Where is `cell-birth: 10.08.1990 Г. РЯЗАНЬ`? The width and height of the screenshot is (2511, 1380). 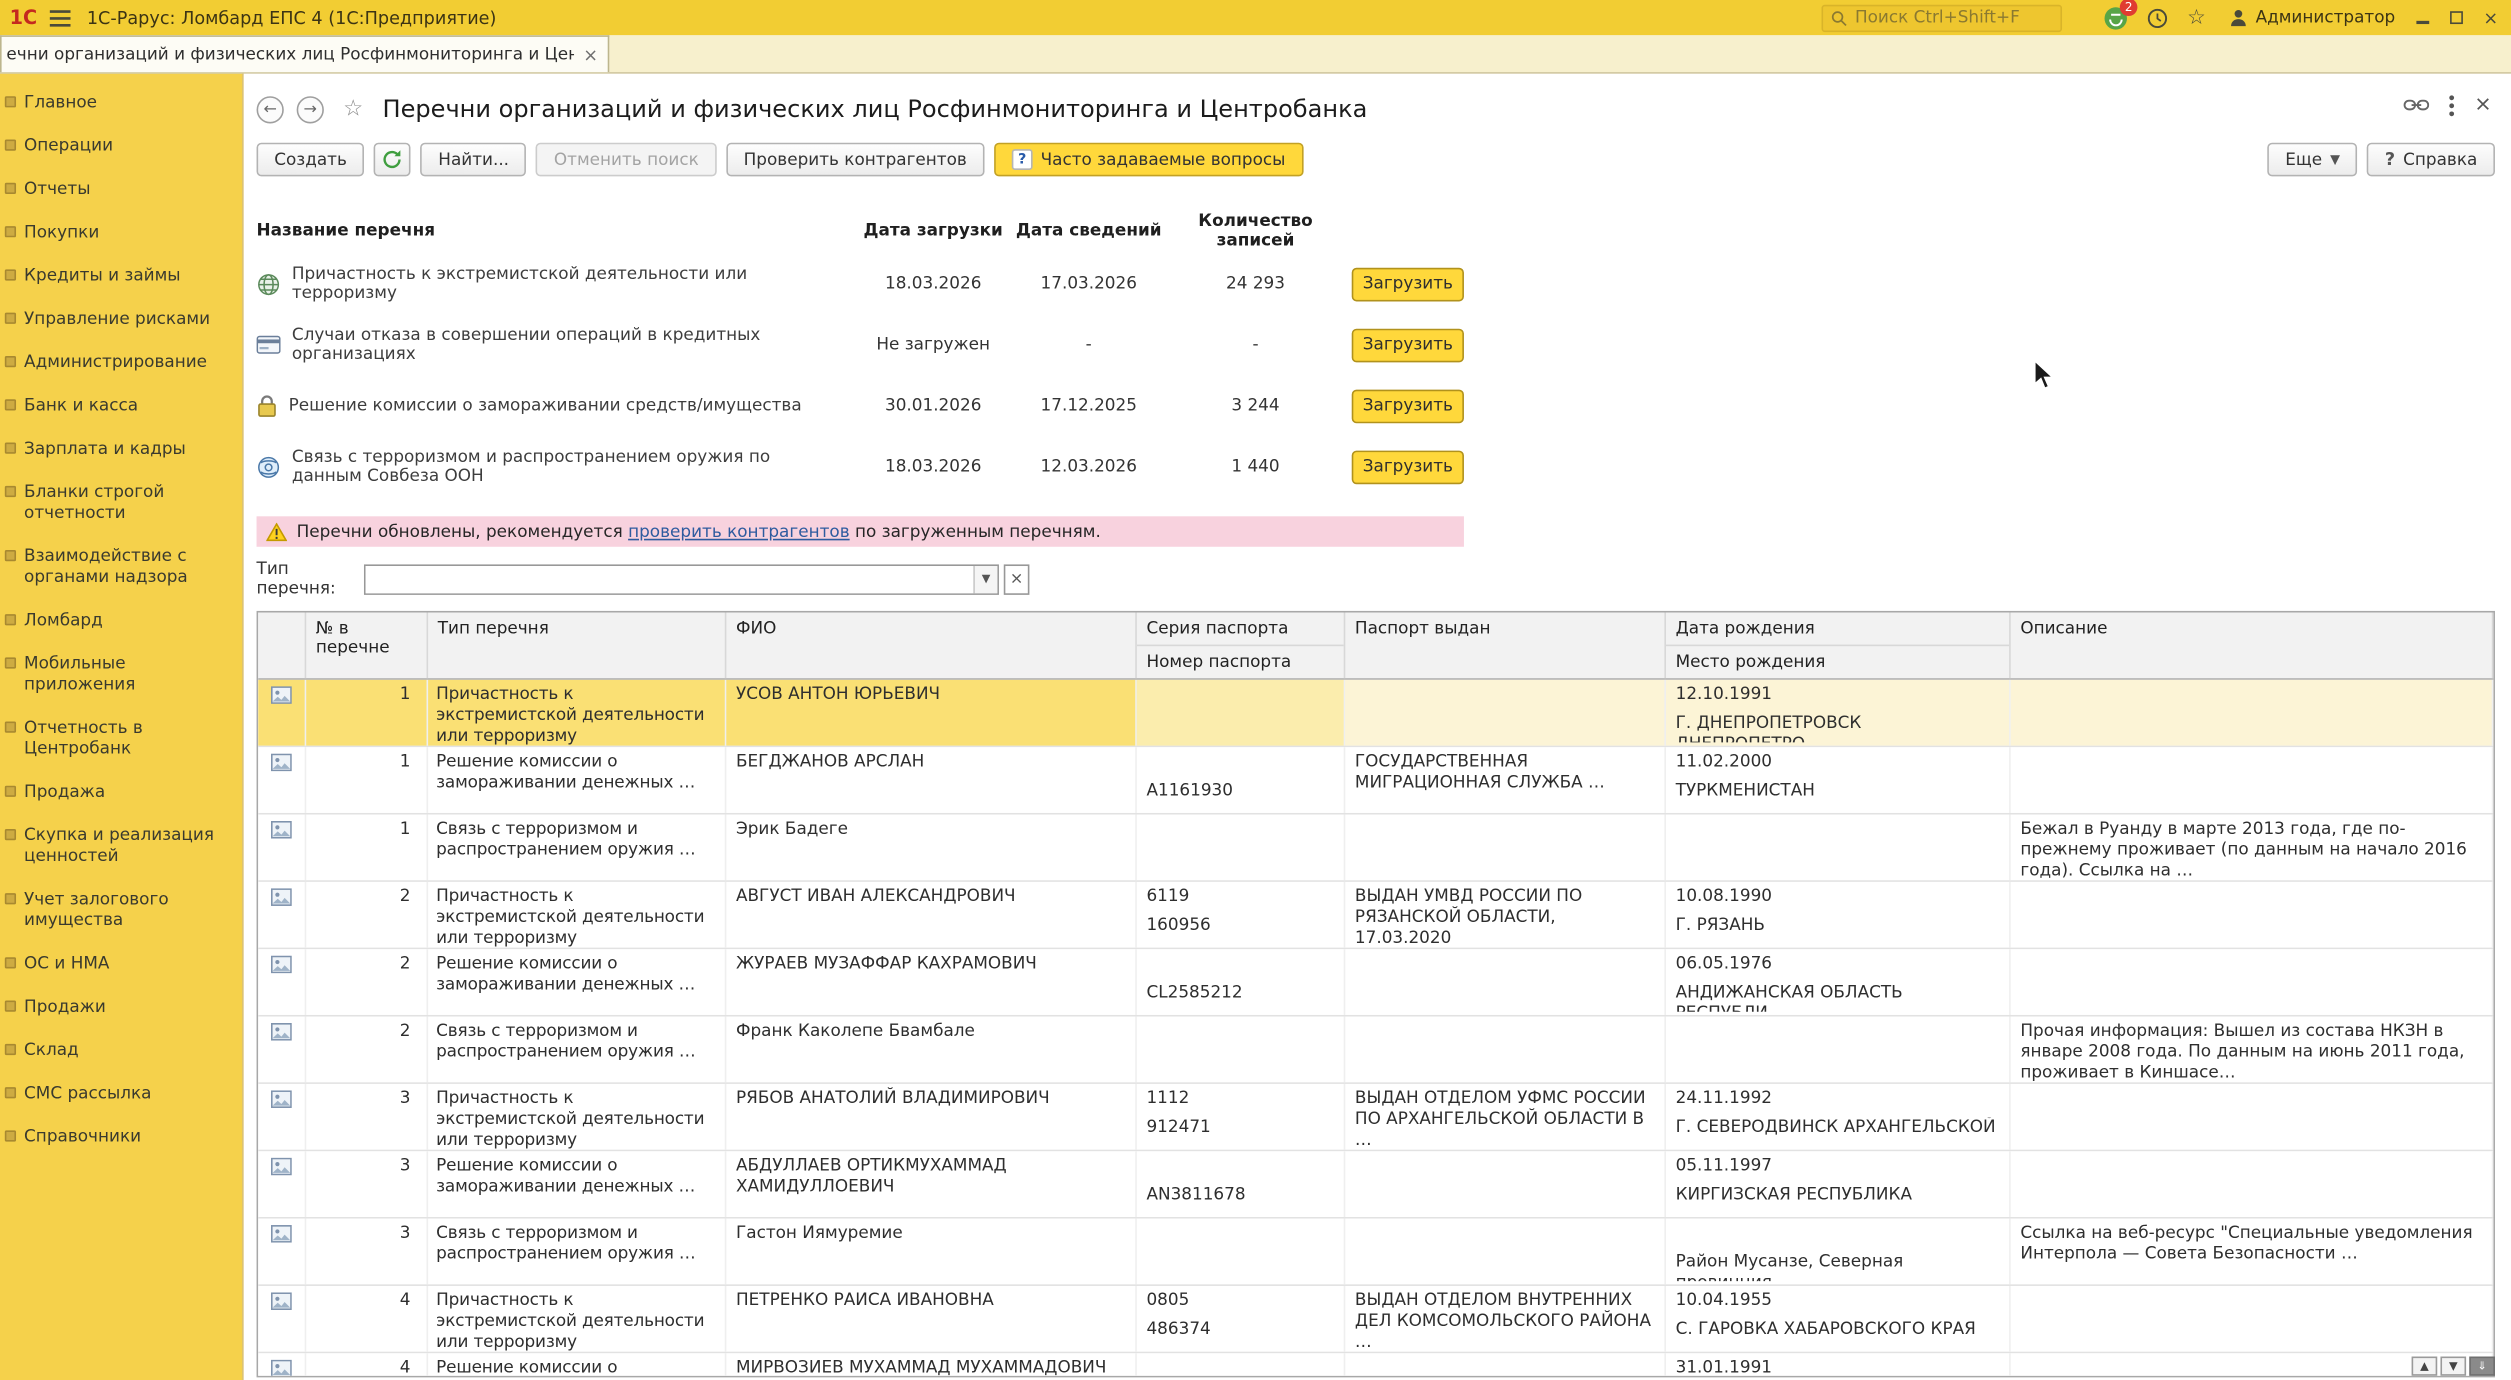 cell-birth: 10.08.1990 Г. РЯЗАНЬ is located at coordinates (1838, 914).